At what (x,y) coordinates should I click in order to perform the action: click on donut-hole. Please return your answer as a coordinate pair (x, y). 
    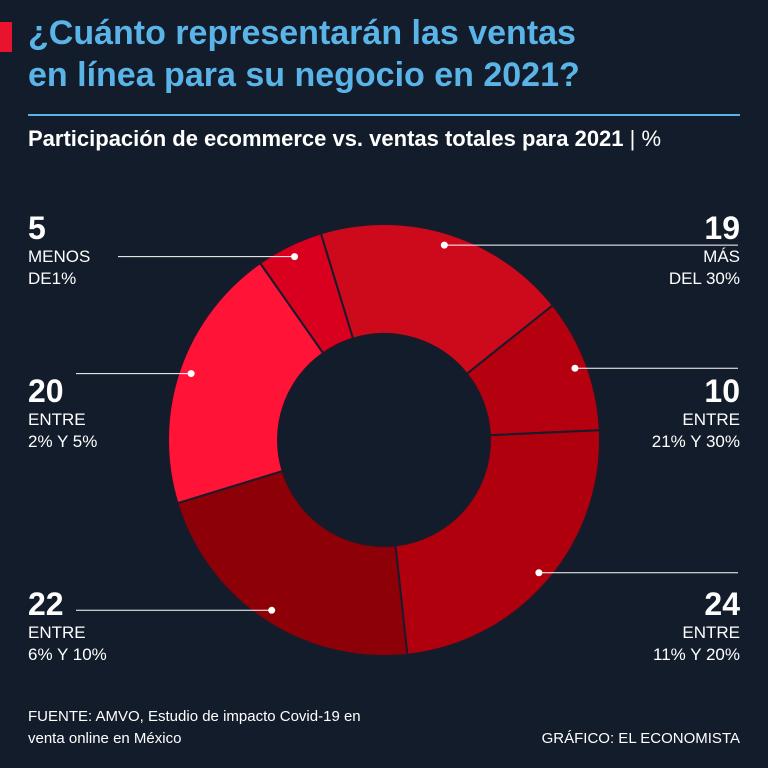
    Looking at the image, I should click on (384, 440).